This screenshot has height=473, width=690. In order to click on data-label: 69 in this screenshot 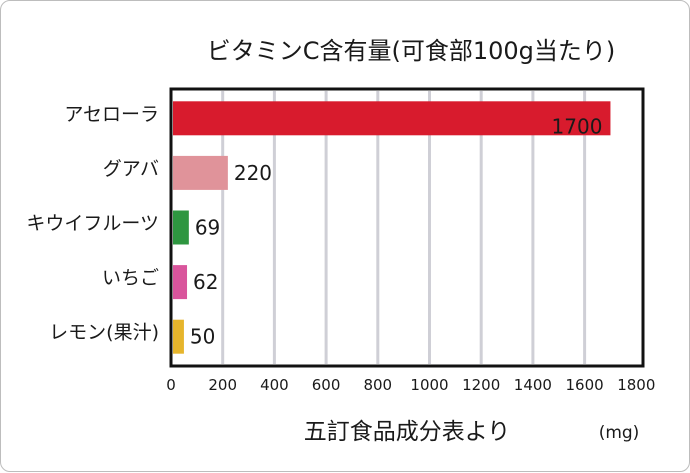, I will do `click(207, 228)`.